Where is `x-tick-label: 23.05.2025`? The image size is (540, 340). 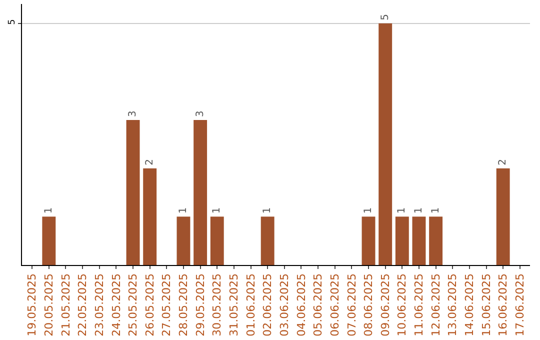
x-tick-label: 23.05.2025 is located at coordinates (99, 304).